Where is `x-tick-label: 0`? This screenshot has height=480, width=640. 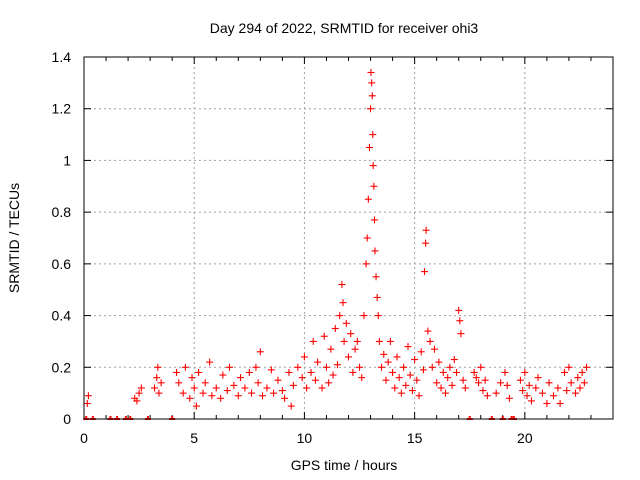 x-tick-label: 0 is located at coordinates (84, 438).